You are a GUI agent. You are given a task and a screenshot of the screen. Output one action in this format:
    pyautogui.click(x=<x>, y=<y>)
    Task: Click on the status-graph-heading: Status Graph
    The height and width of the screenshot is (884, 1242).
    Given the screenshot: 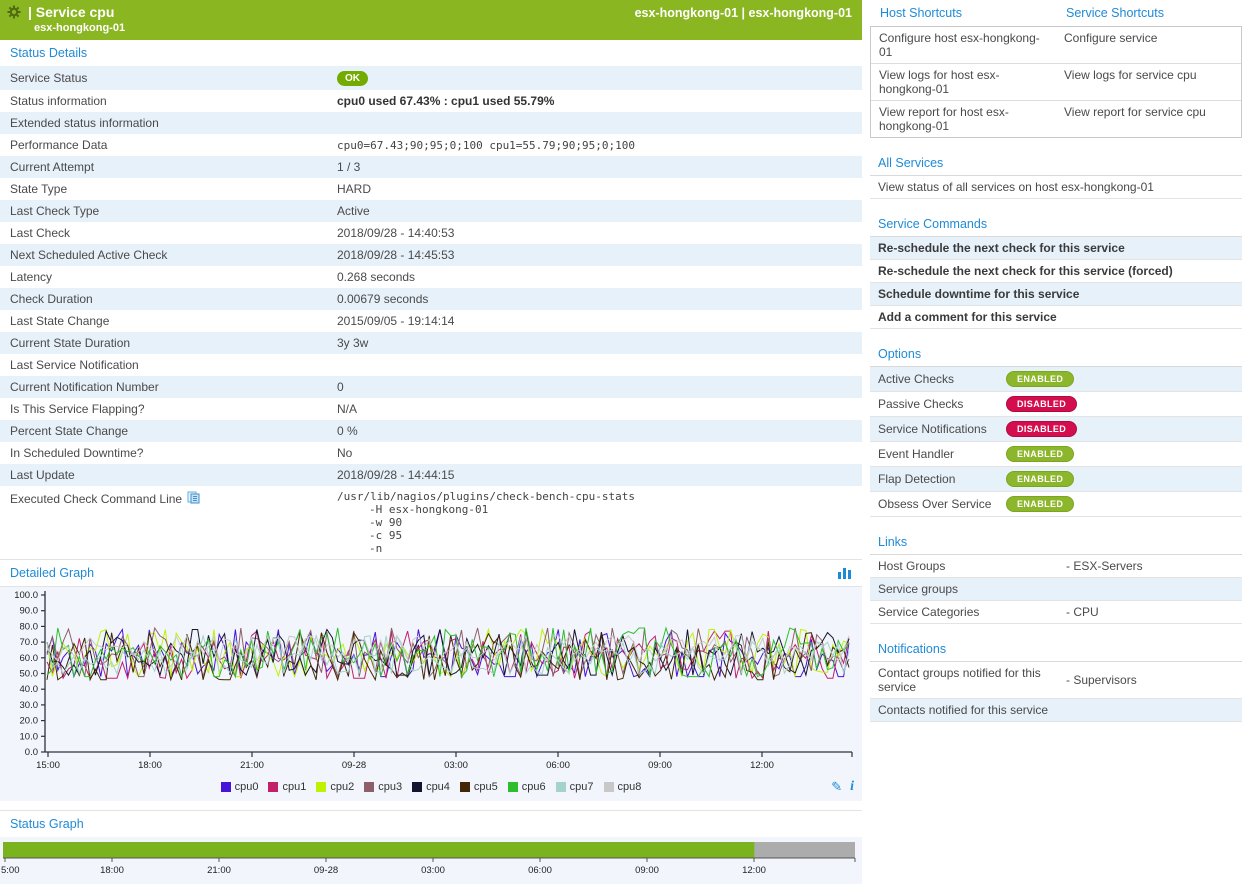 What is the action you would take?
    pyautogui.click(x=431, y=823)
    